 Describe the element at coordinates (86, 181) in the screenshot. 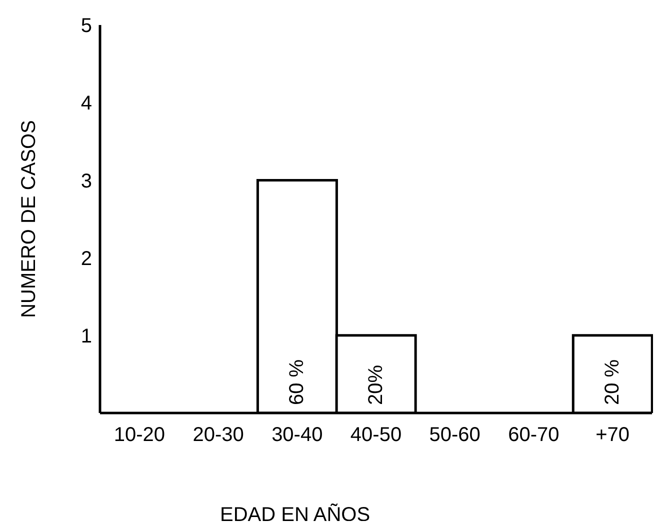

I see `y-tick-label: 3` at that location.